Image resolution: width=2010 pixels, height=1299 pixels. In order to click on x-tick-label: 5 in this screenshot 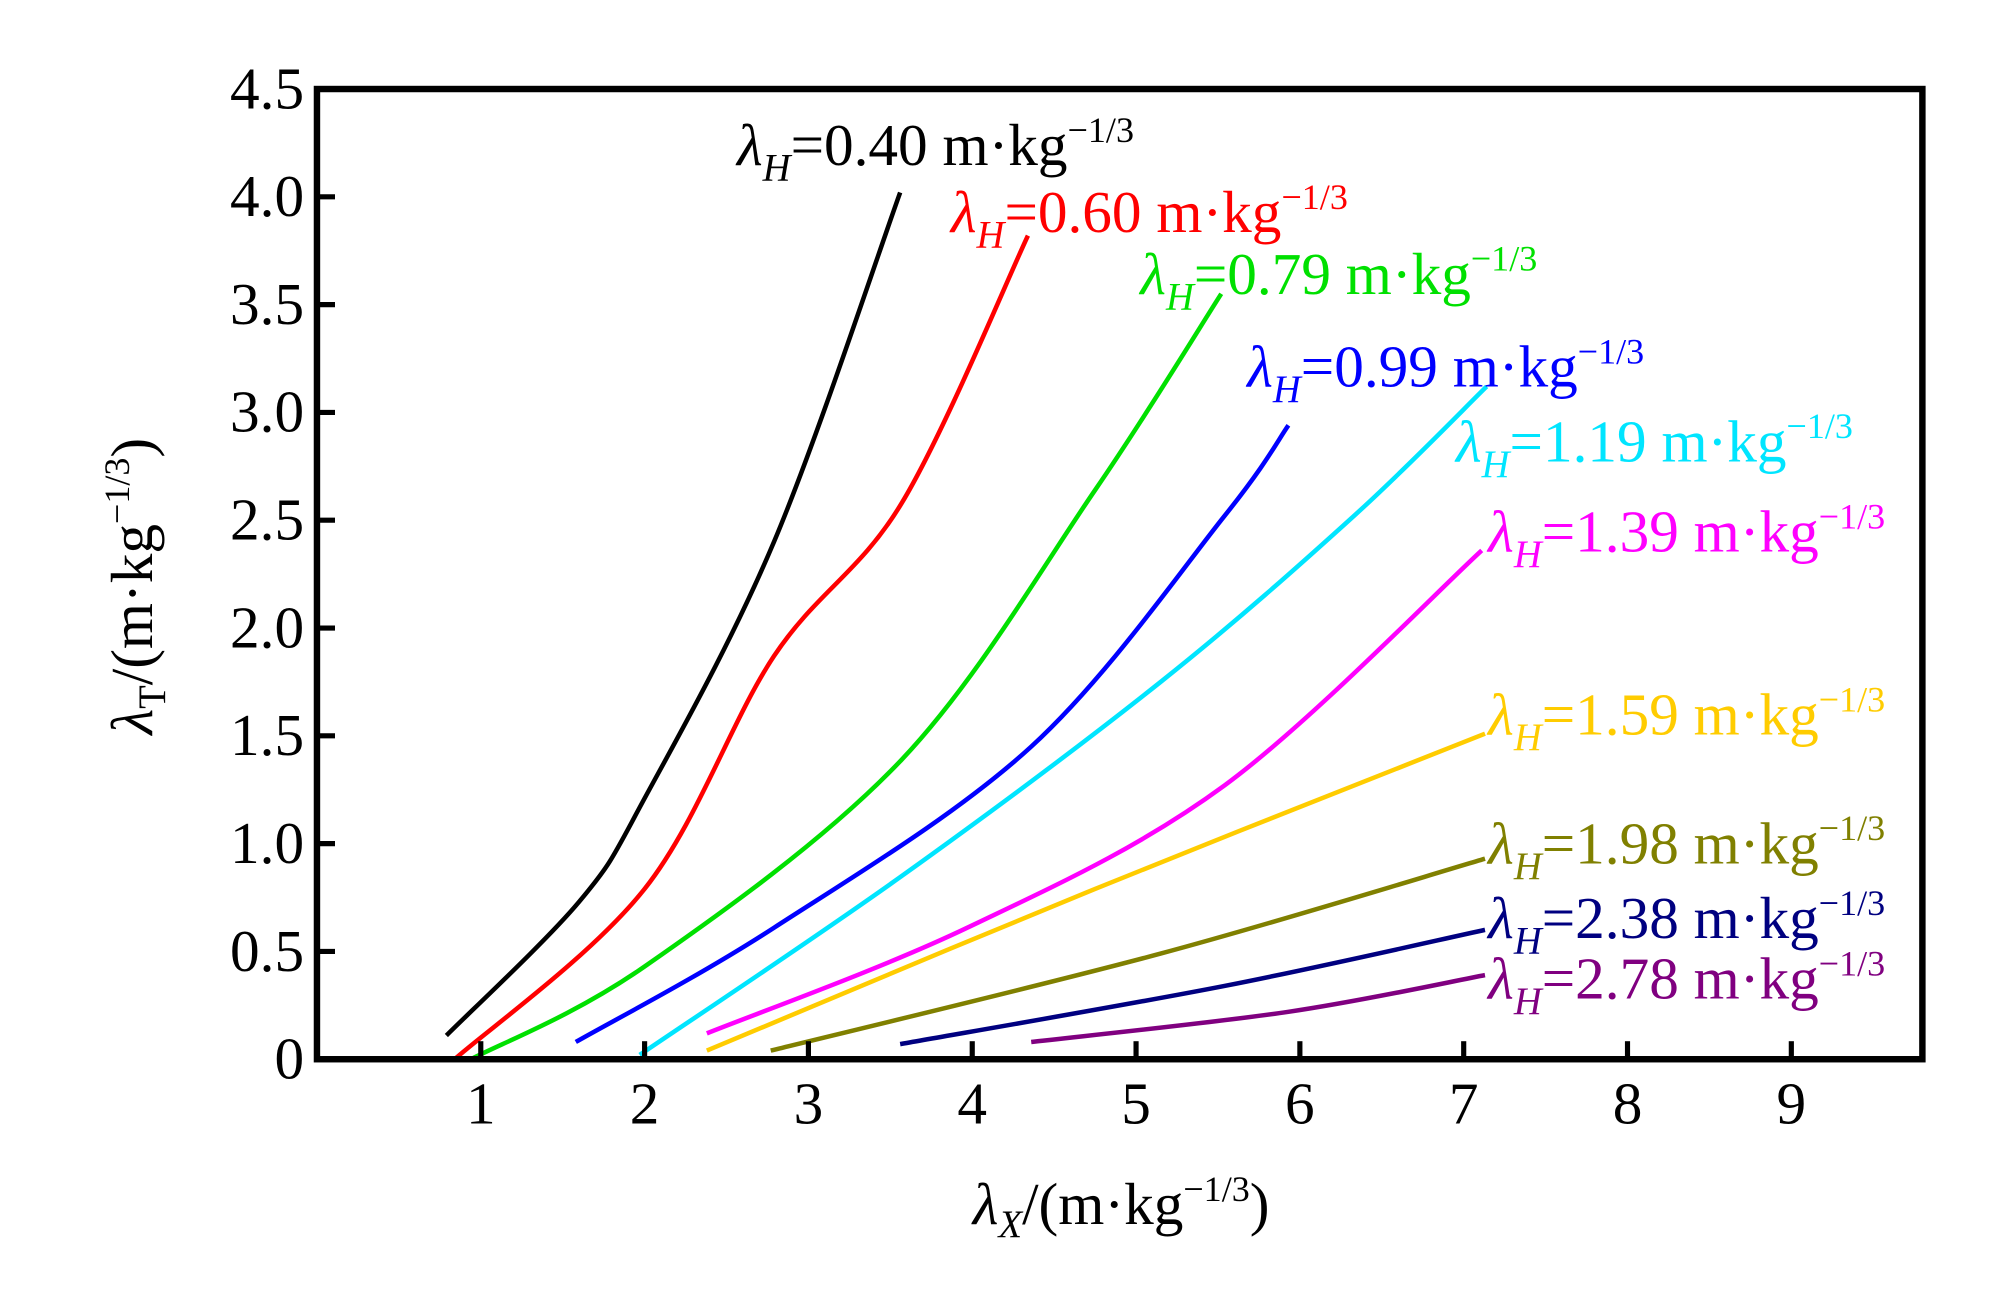, I will do `click(1136, 1104)`.